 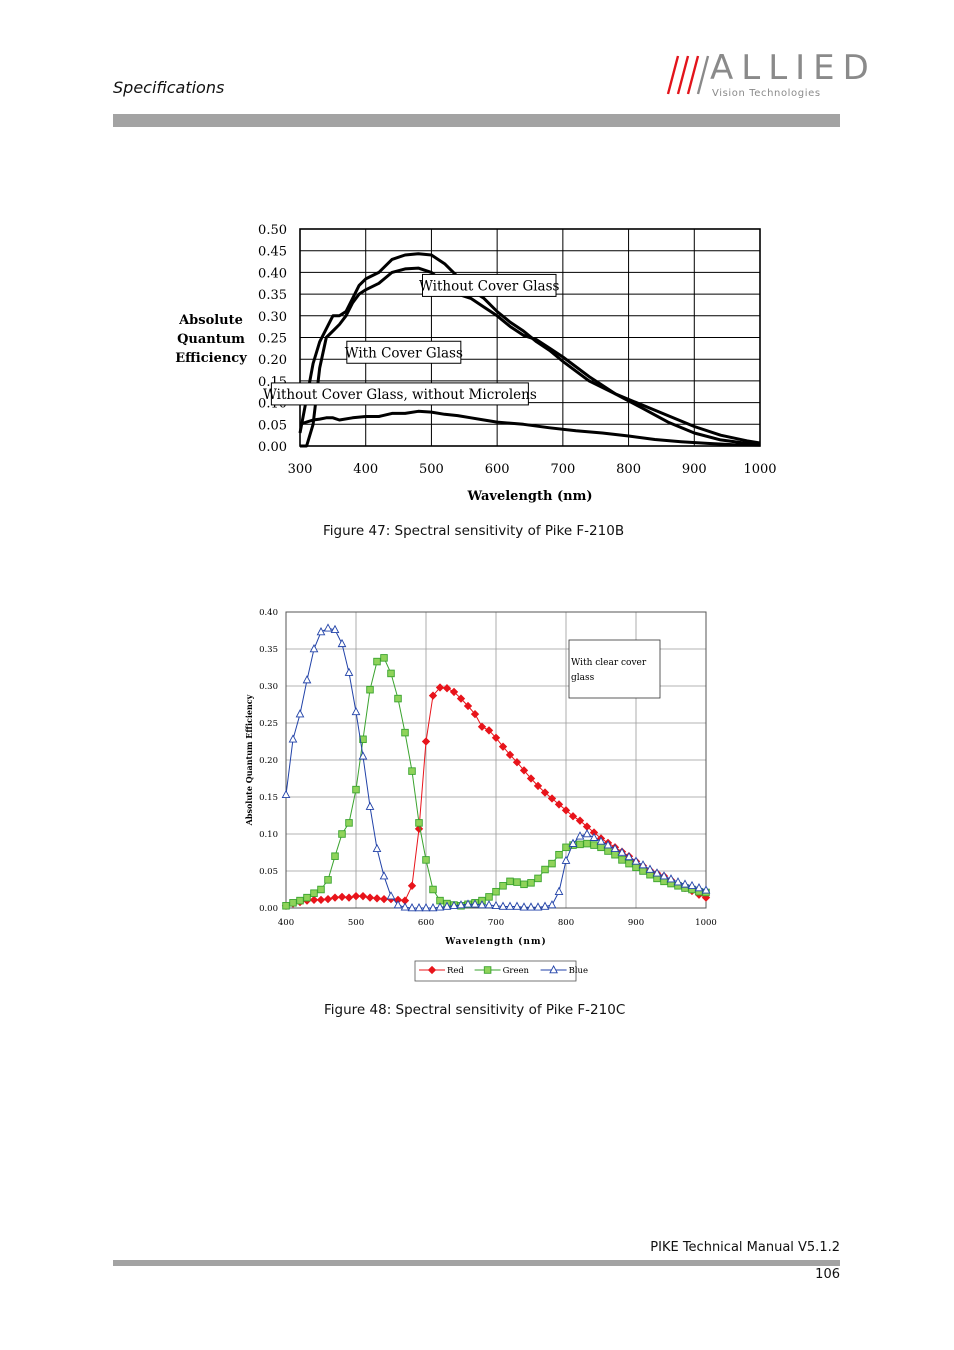 I want to click on y-tick-label: 0.35, so click(x=272, y=295).